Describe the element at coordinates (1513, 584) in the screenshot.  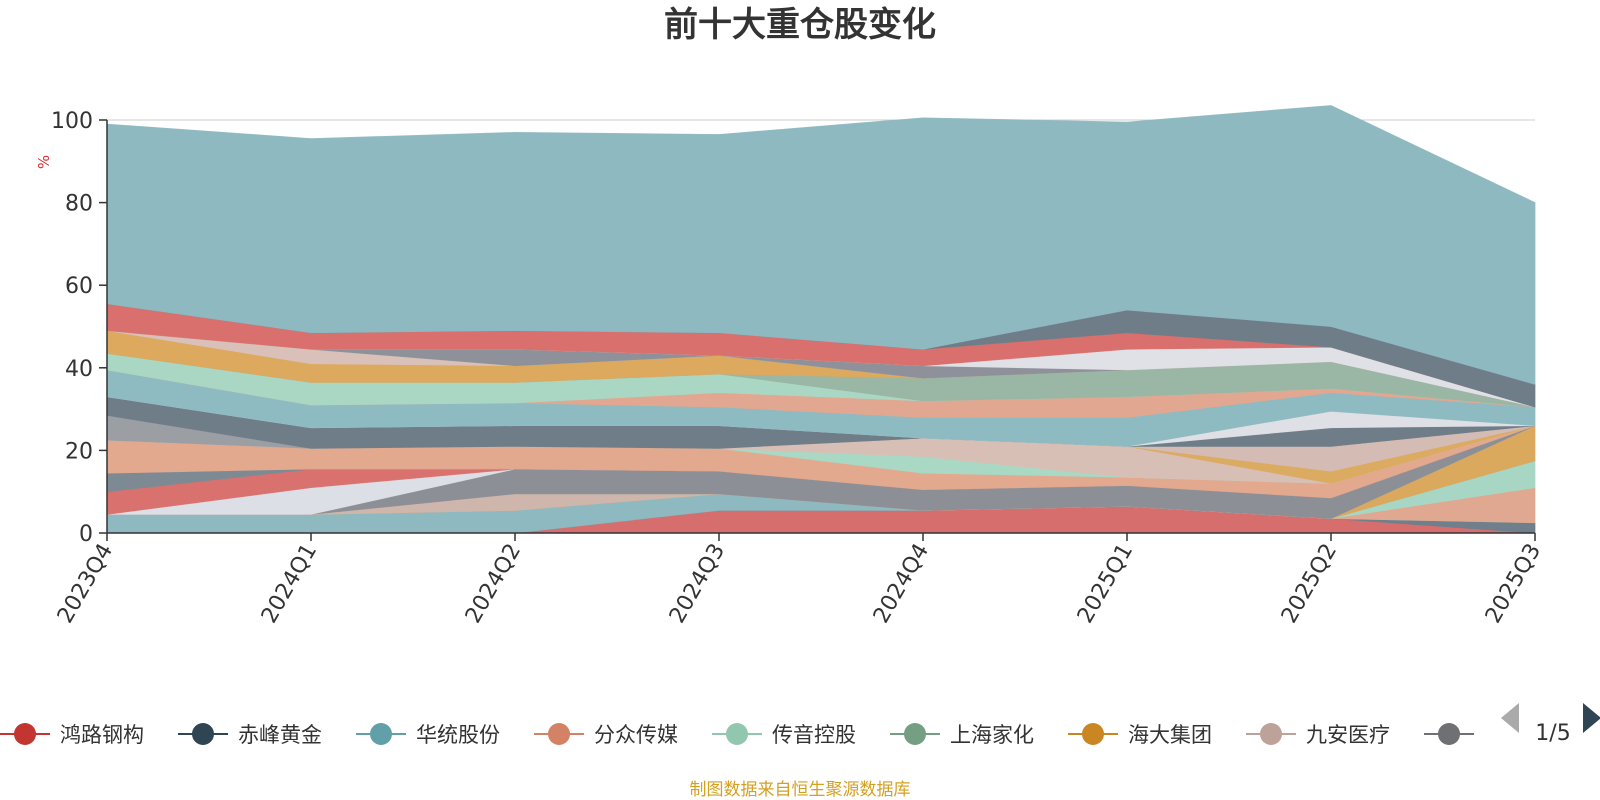
I see `x-tick-label: 2025Q3` at that location.